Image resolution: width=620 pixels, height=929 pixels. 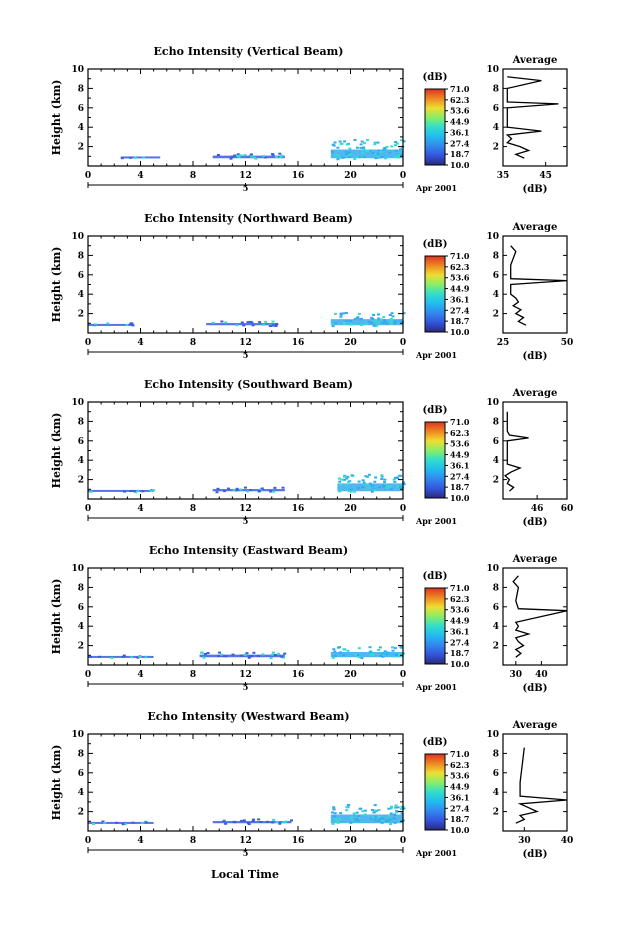 What do you see at coordinates (492, 569) in the screenshot?
I see `avg-y-tick-label: 10` at bounding box center [492, 569].